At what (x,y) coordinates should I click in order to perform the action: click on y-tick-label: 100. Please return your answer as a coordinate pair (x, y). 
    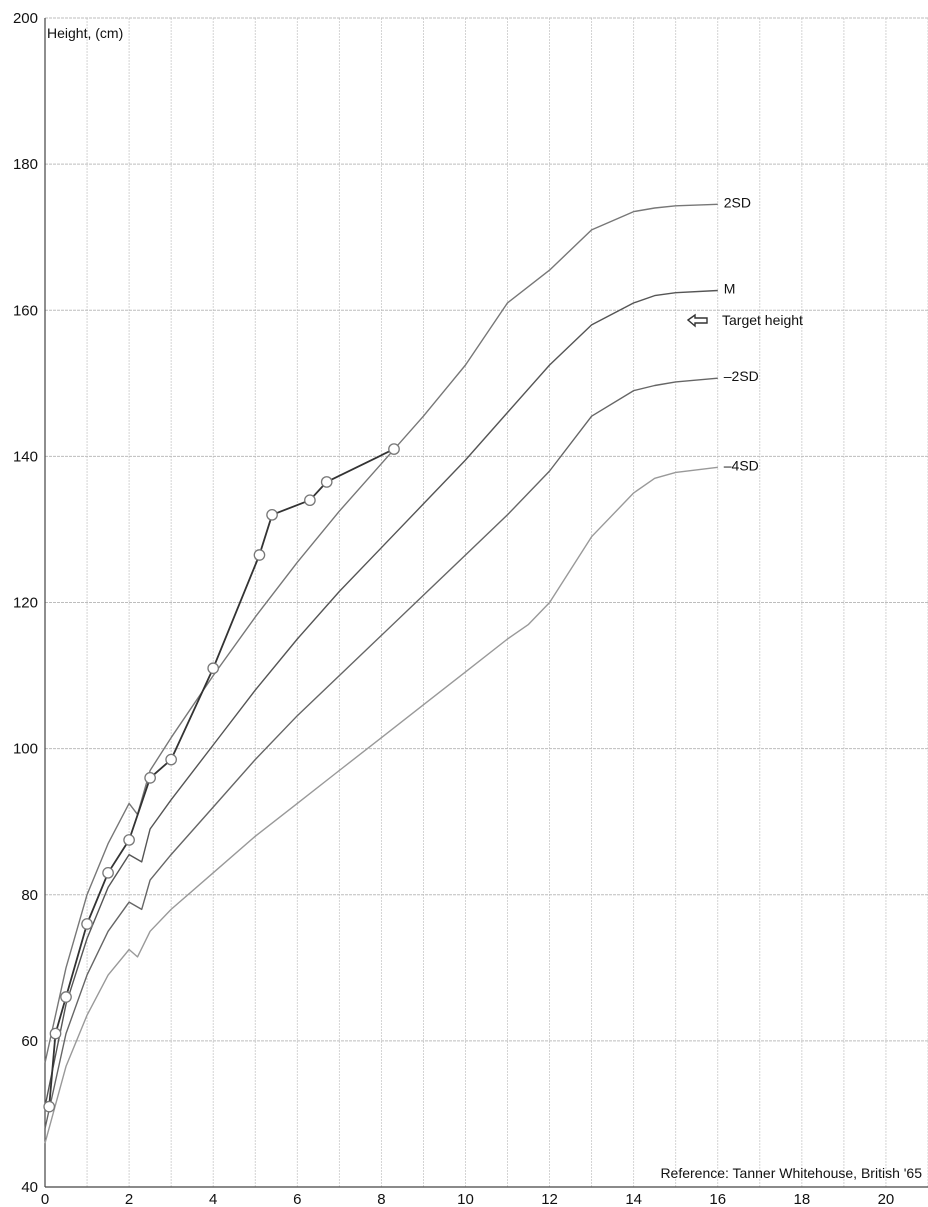
    Looking at the image, I should click on (25, 749).